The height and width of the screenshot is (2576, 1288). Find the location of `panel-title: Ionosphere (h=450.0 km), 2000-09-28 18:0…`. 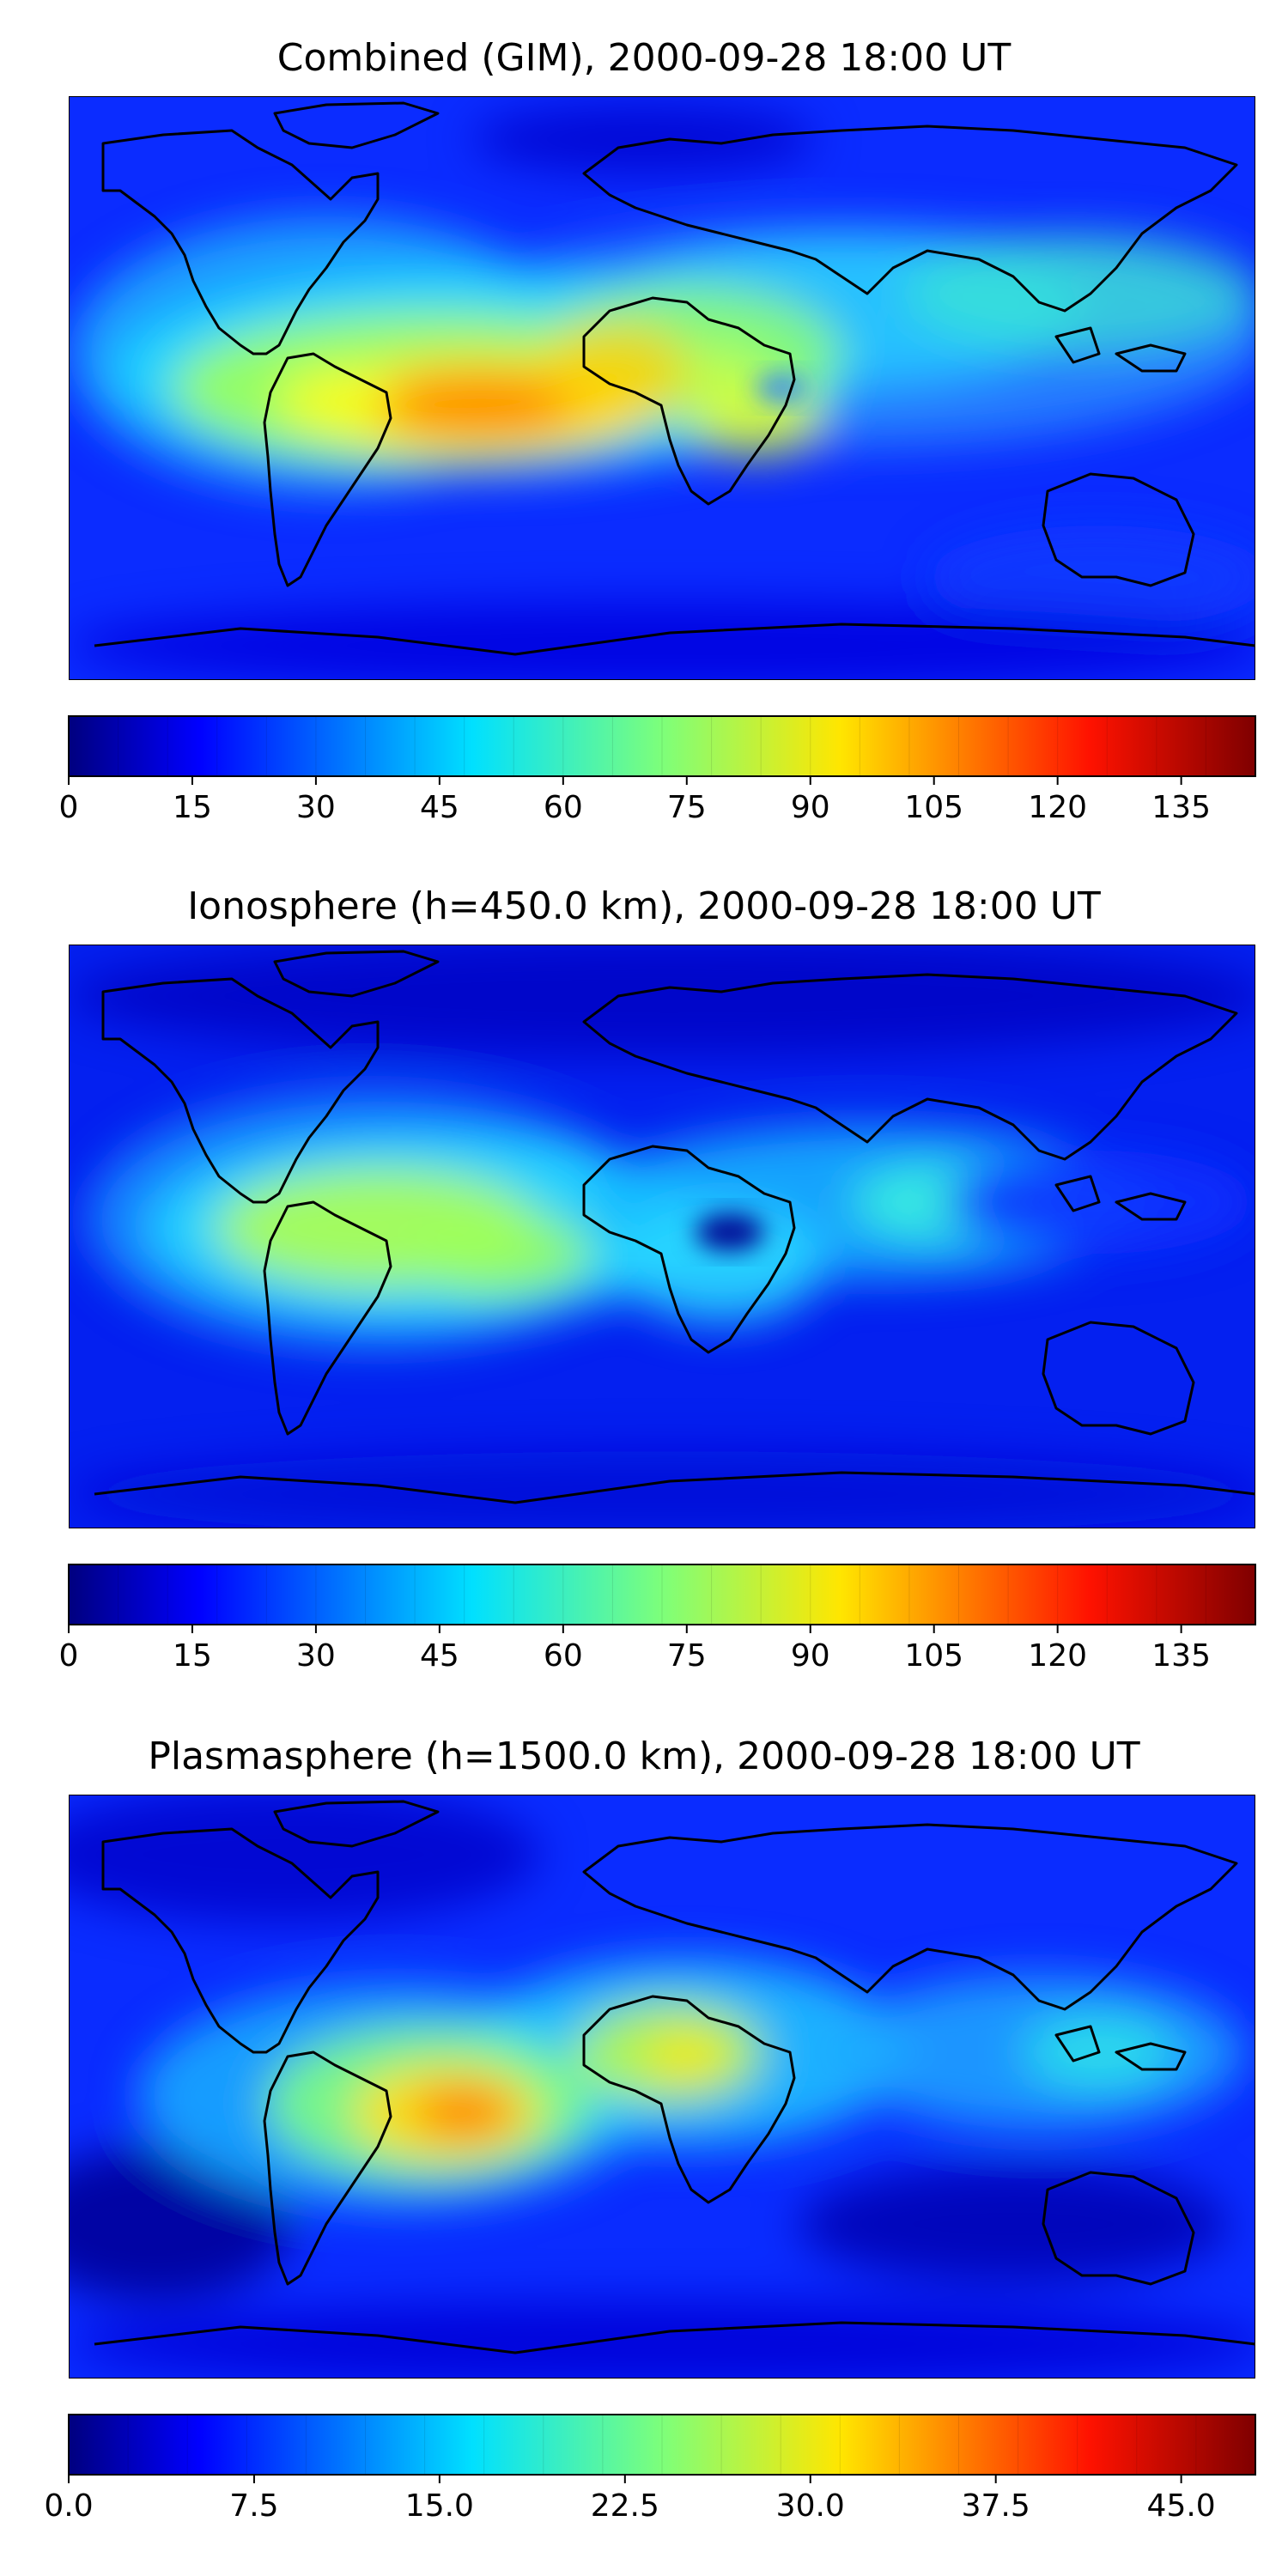

panel-title: Ionosphere (h=450.0 km), 2000-09-28 18:0… is located at coordinates (644, 906).